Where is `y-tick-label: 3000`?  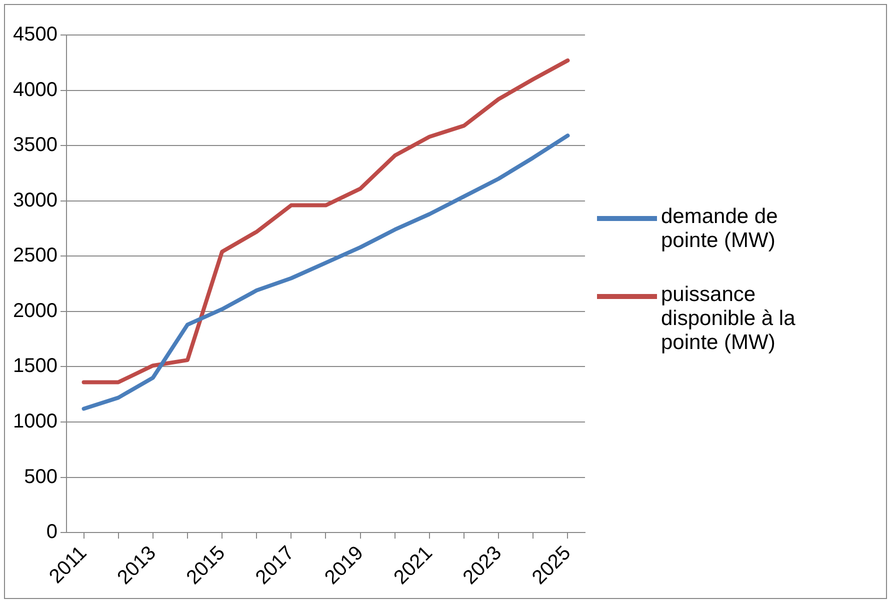
y-tick-label: 3000 is located at coordinates (35, 200).